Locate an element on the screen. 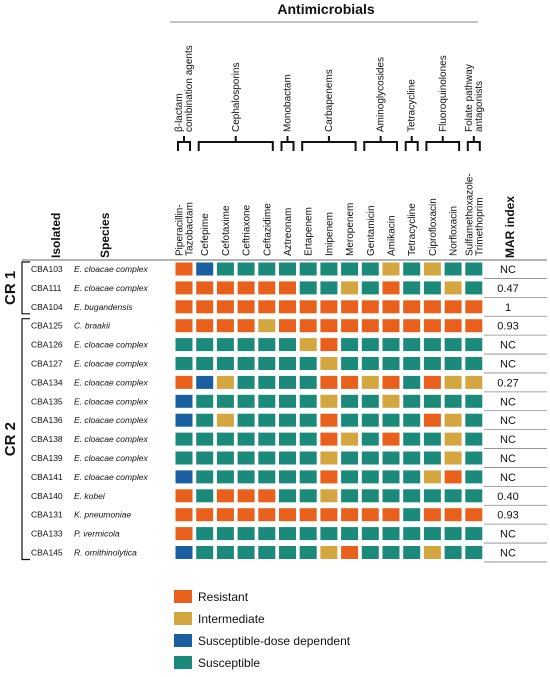  species-label: R. ornithinolytica is located at coordinates (105, 553).